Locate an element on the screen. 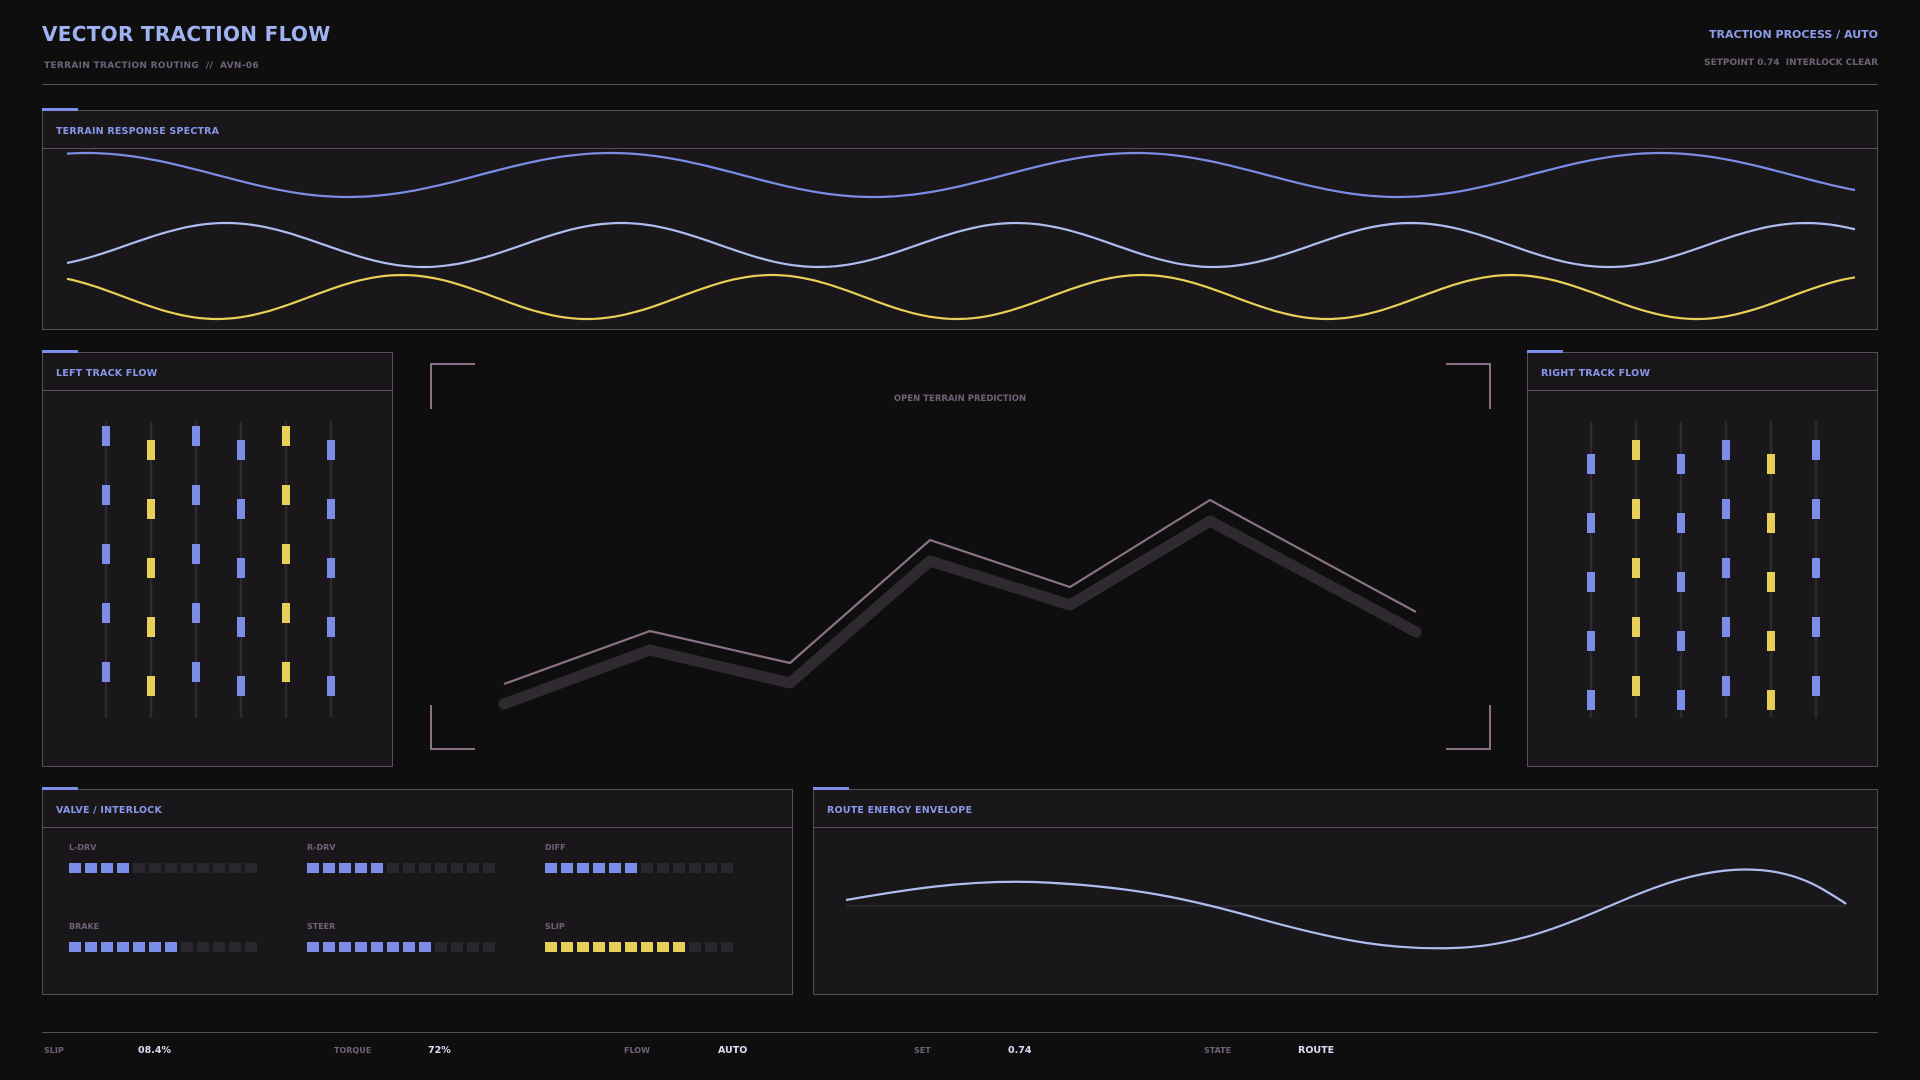 Image resolution: width=1920 pixels, height=1080 pixels. panel-title: VALVE / INTERLOCK is located at coordinates (109, 810).